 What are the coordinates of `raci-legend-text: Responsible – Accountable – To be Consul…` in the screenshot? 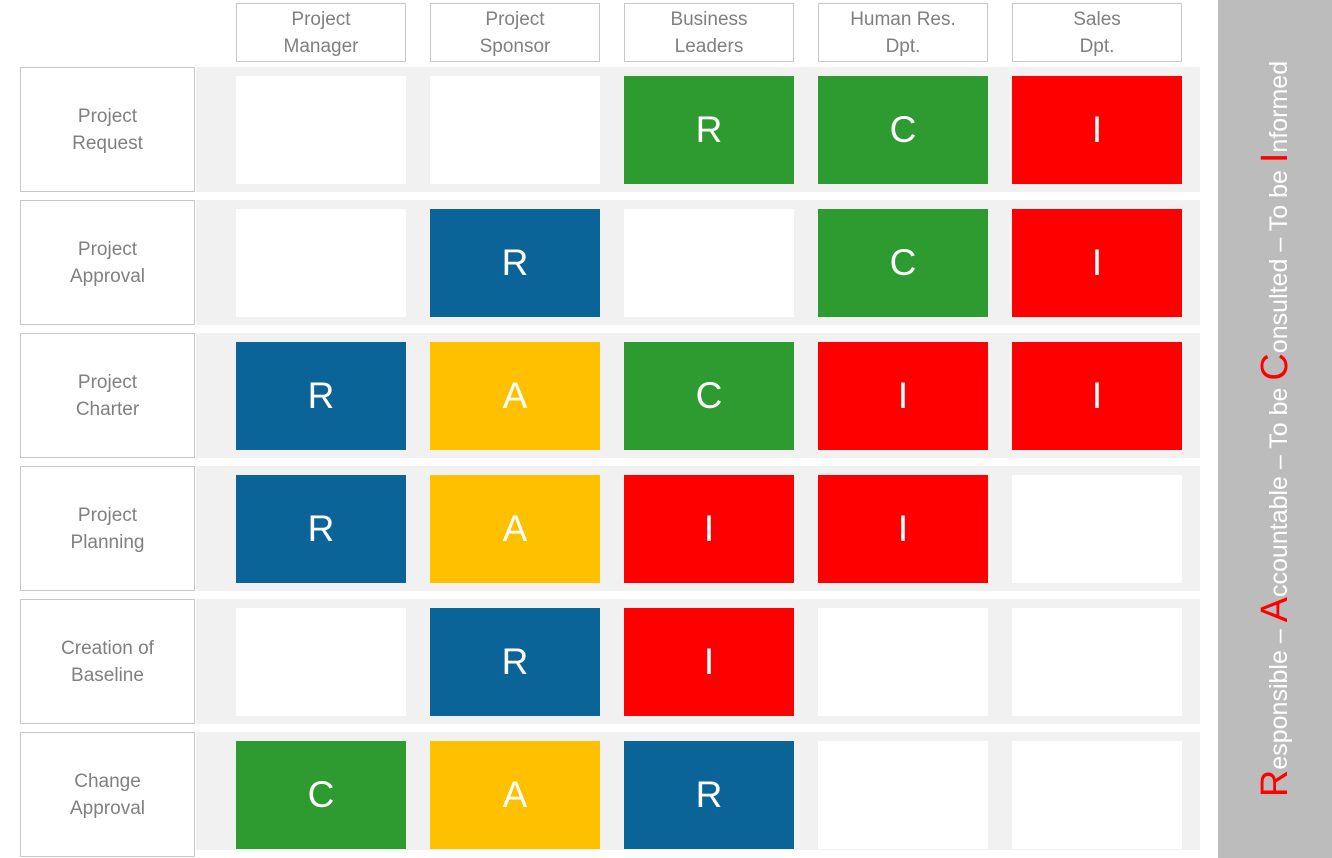 It's located at (1275, 429).